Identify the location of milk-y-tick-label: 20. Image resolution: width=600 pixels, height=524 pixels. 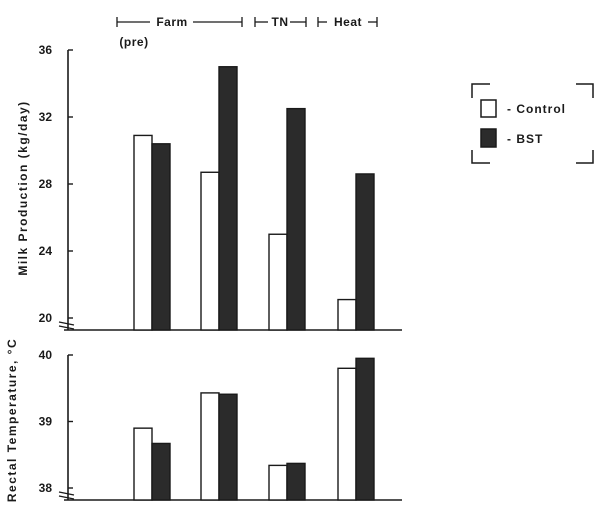
(46, 318).